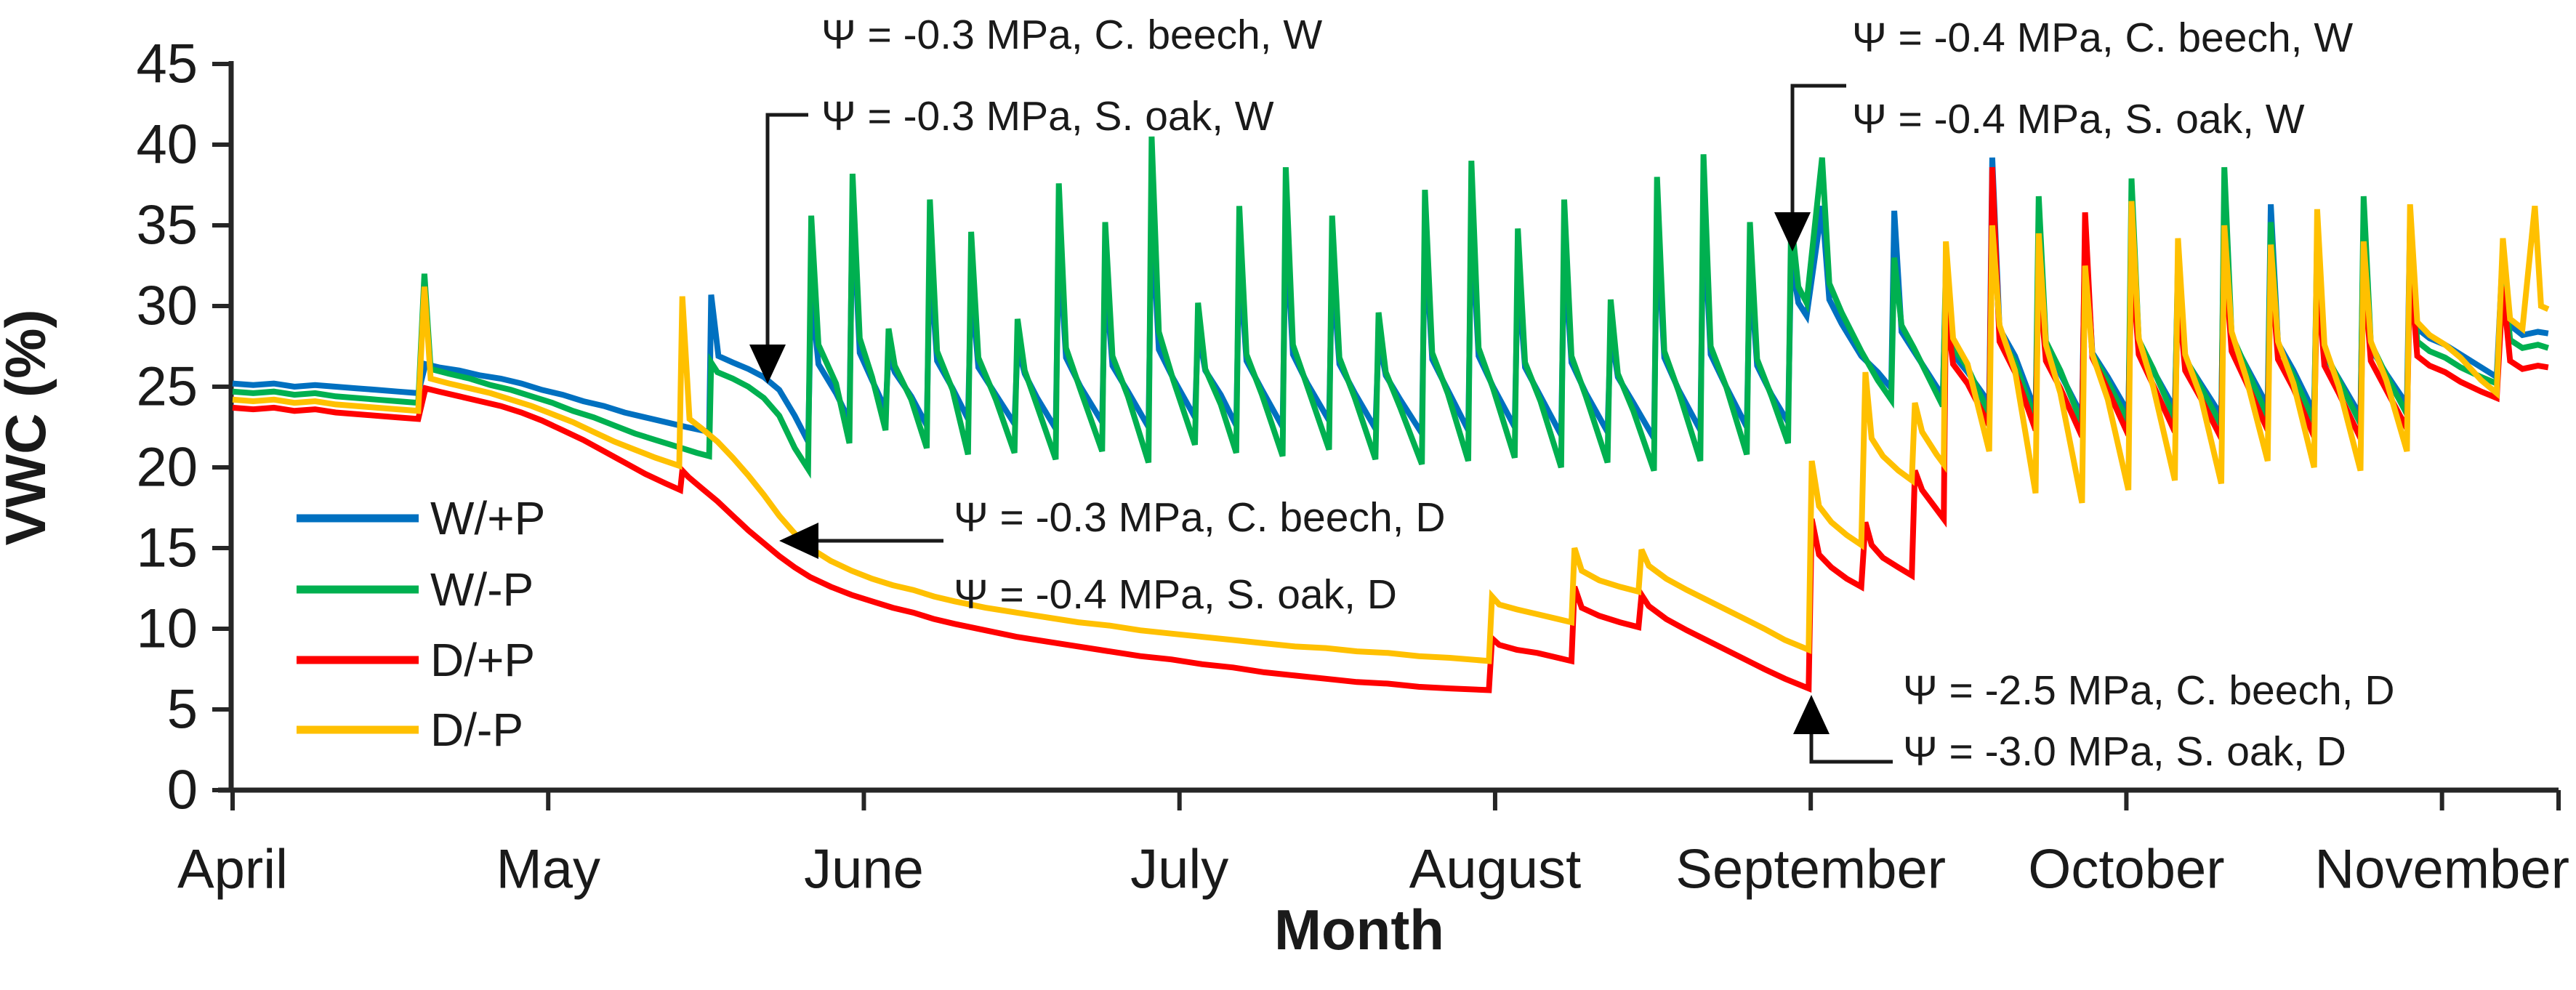 Image resolution: width=2576 pixels, height=990 pixels. I want to click on x-tick-label-october: October, so click(2126, 870).